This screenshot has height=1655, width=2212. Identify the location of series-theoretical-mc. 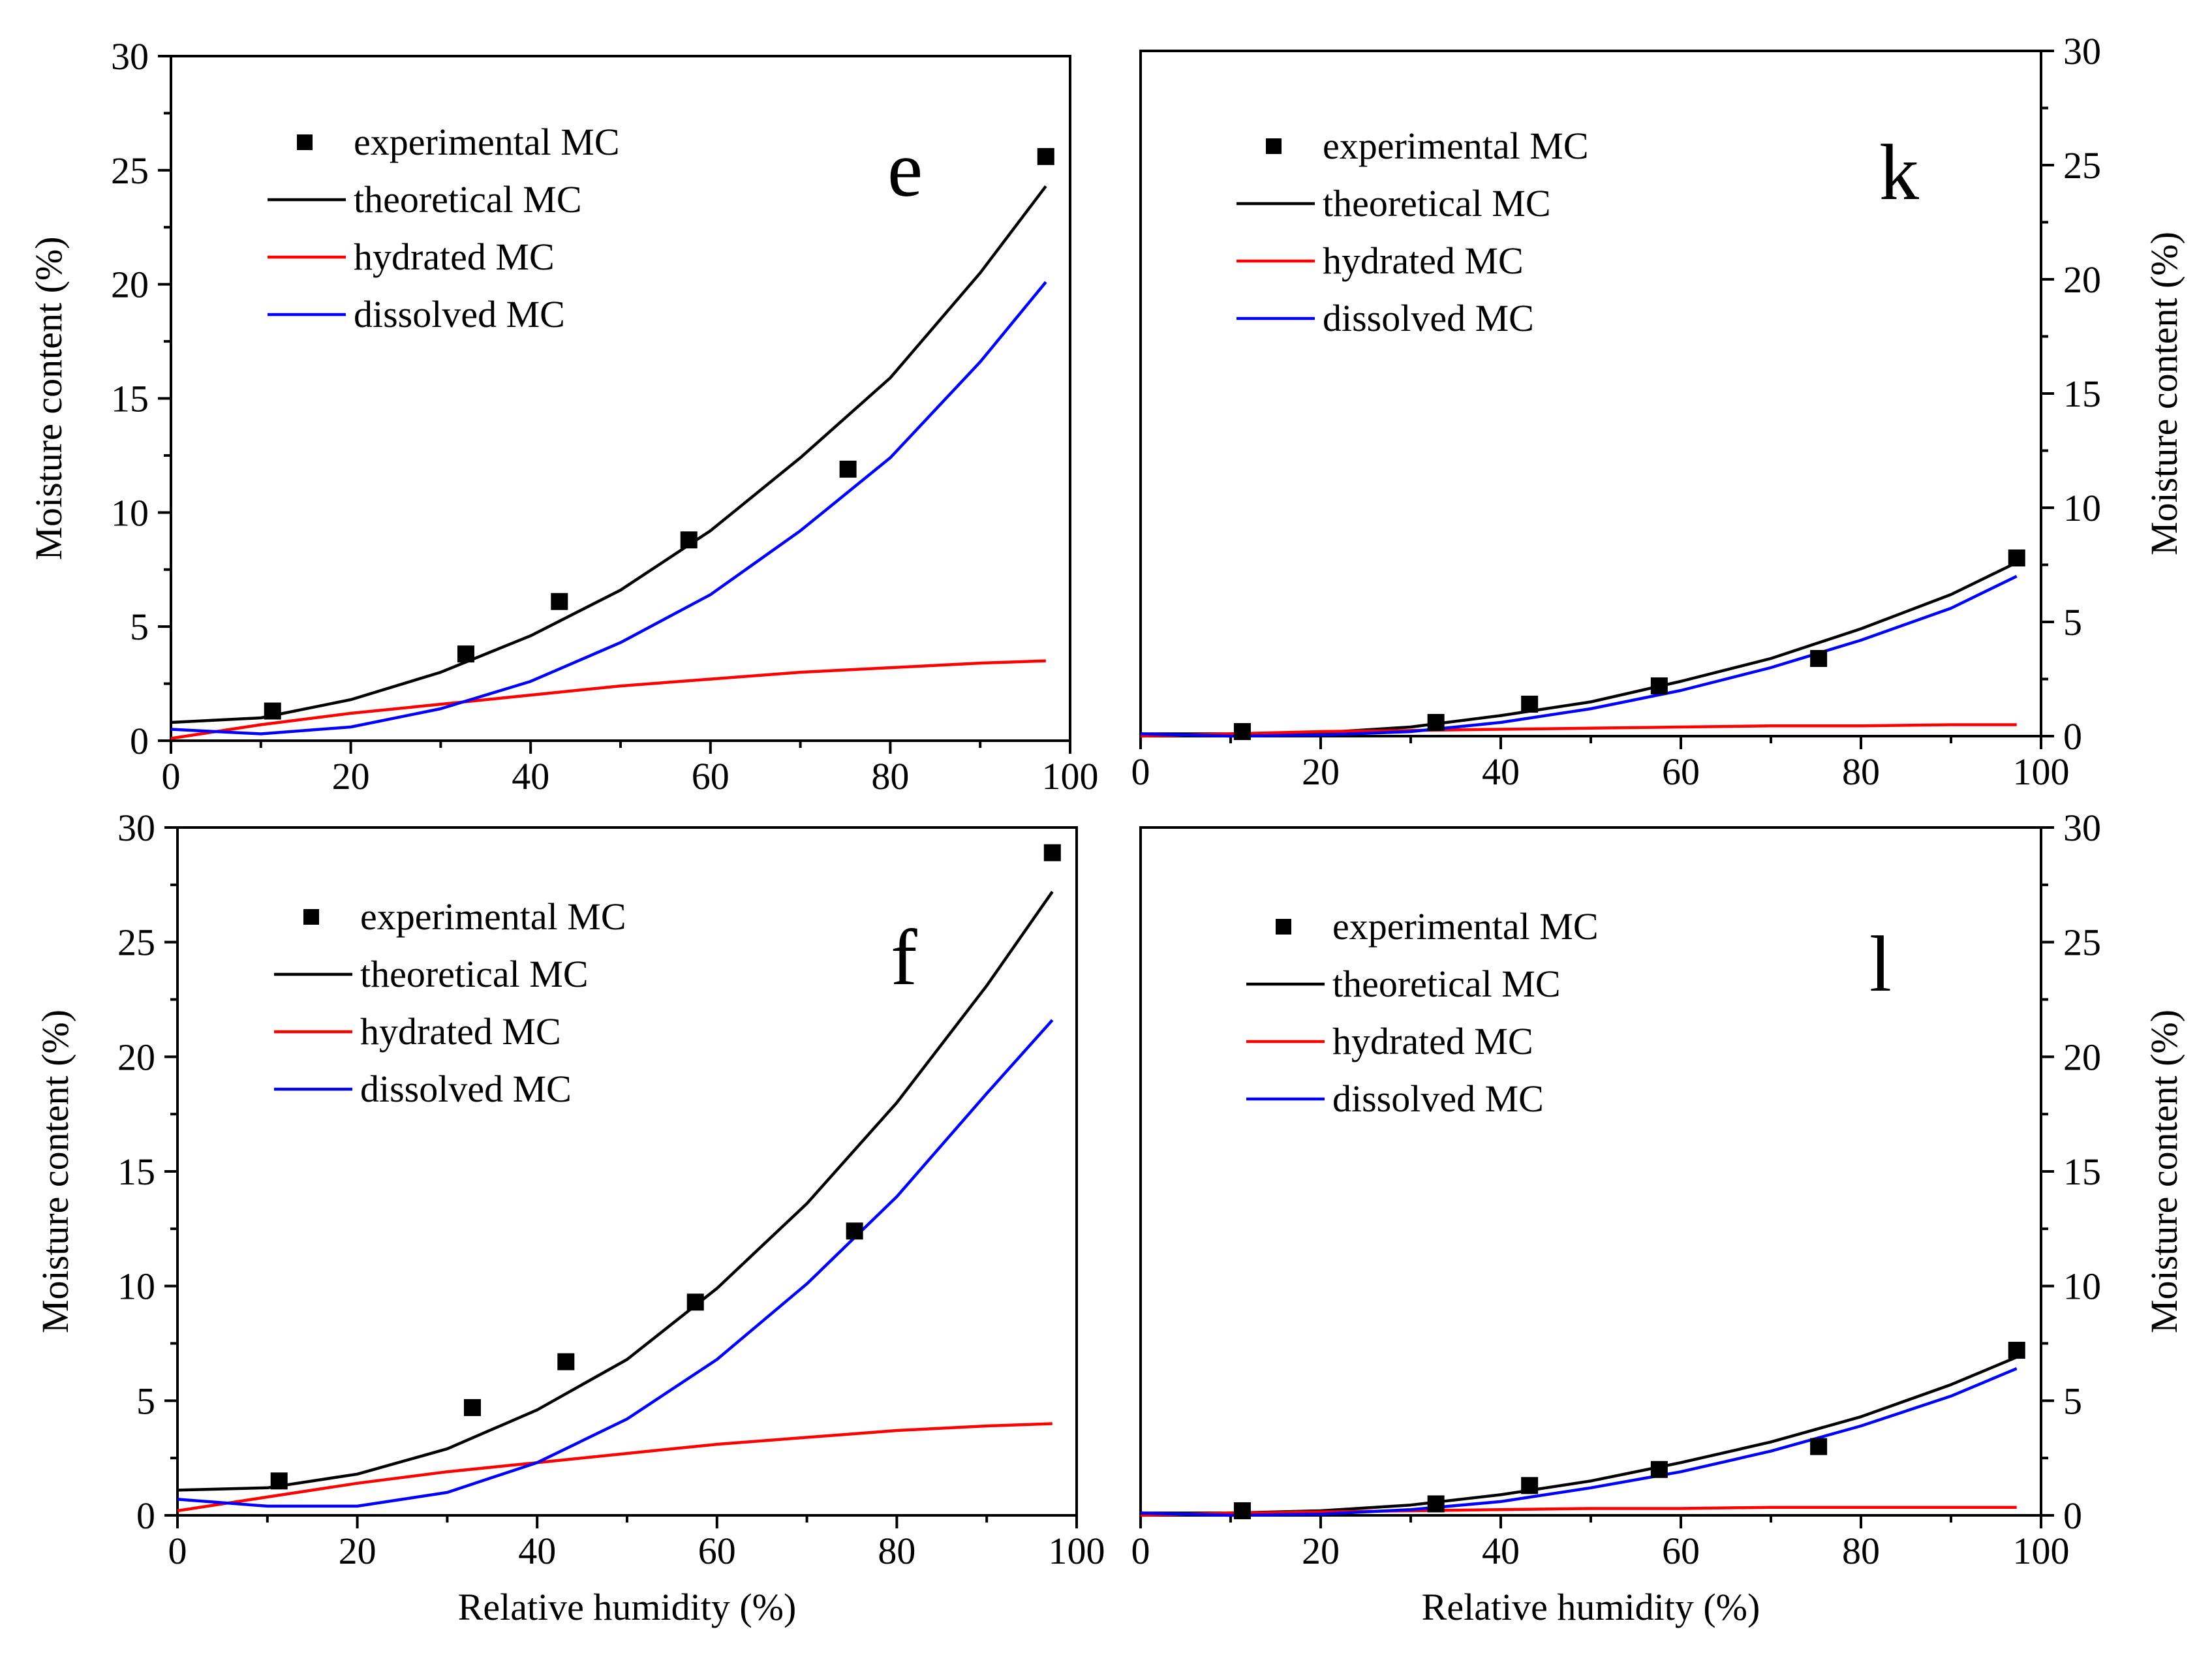
(615, 1191).